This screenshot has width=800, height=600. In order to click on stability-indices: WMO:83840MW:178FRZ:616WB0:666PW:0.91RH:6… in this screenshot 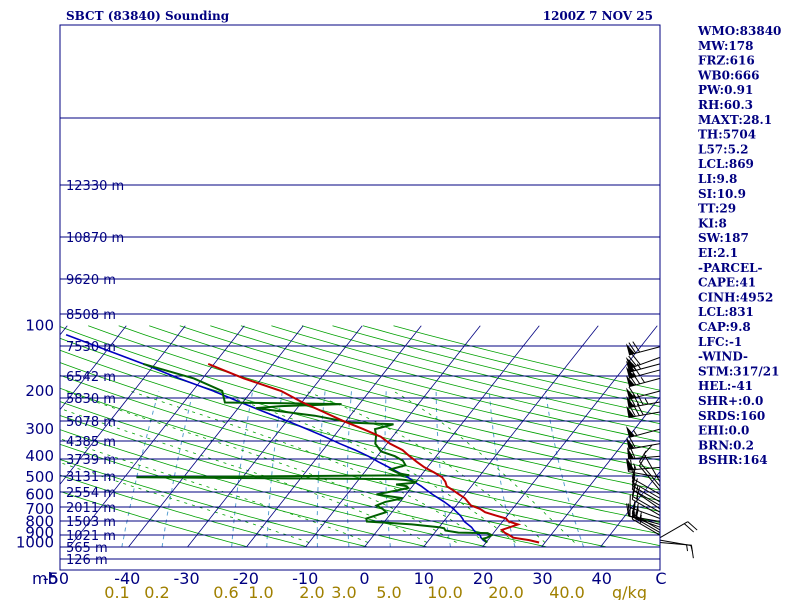, I will do `click(739, 245)`.